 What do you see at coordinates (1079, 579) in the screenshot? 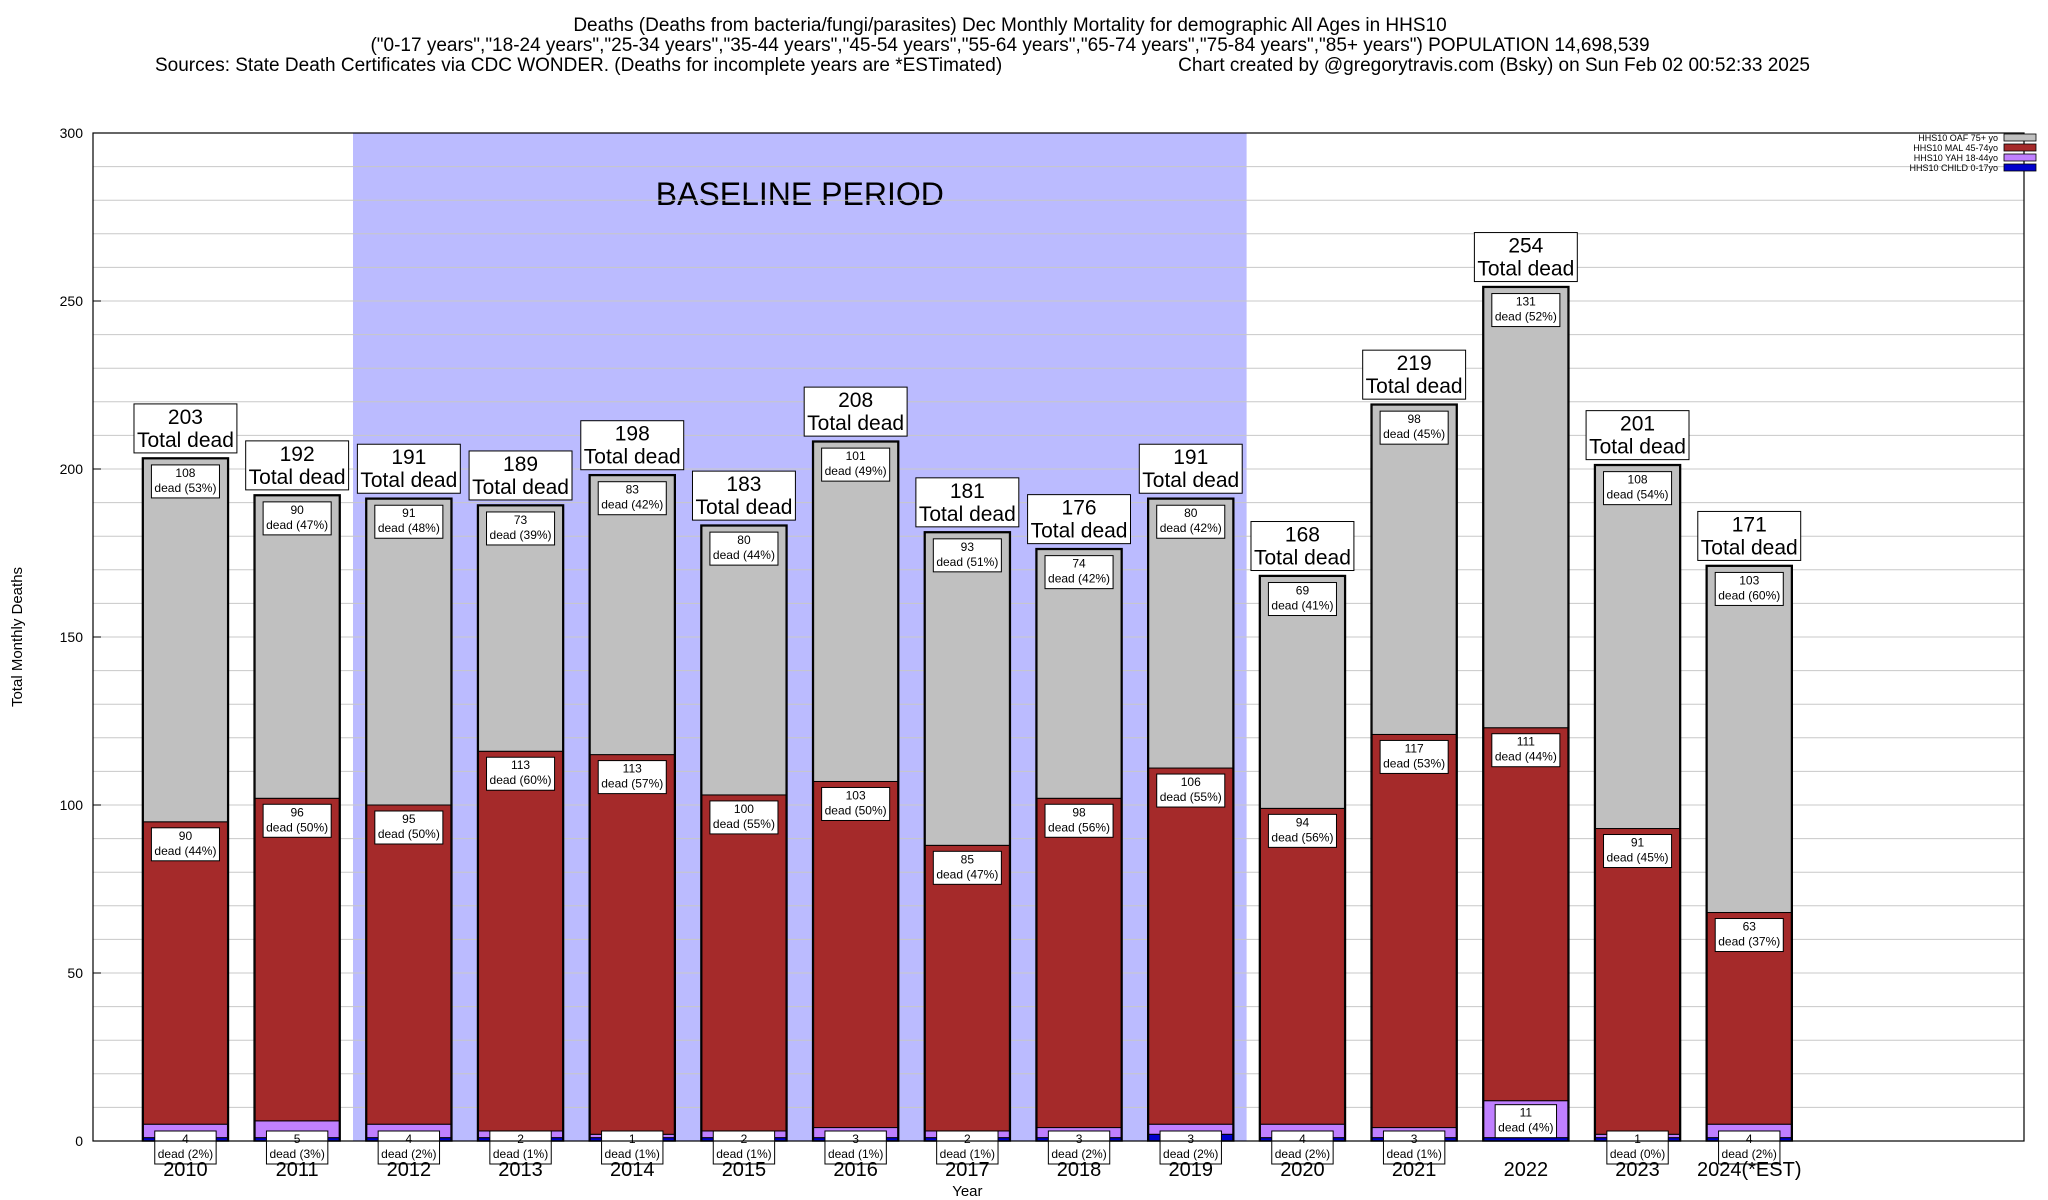
I see `segment-label-oaf-text: dead (42%)` at bounding box center [1079, 579].